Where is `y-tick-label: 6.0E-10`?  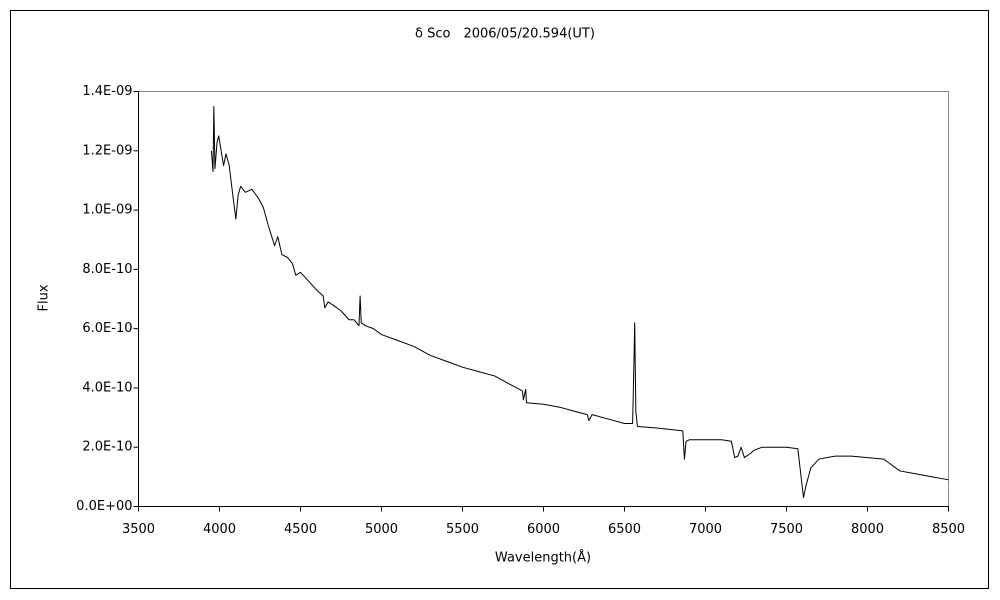 y-tick-label: 6.0E-10 is located at coordinates (107, 328).